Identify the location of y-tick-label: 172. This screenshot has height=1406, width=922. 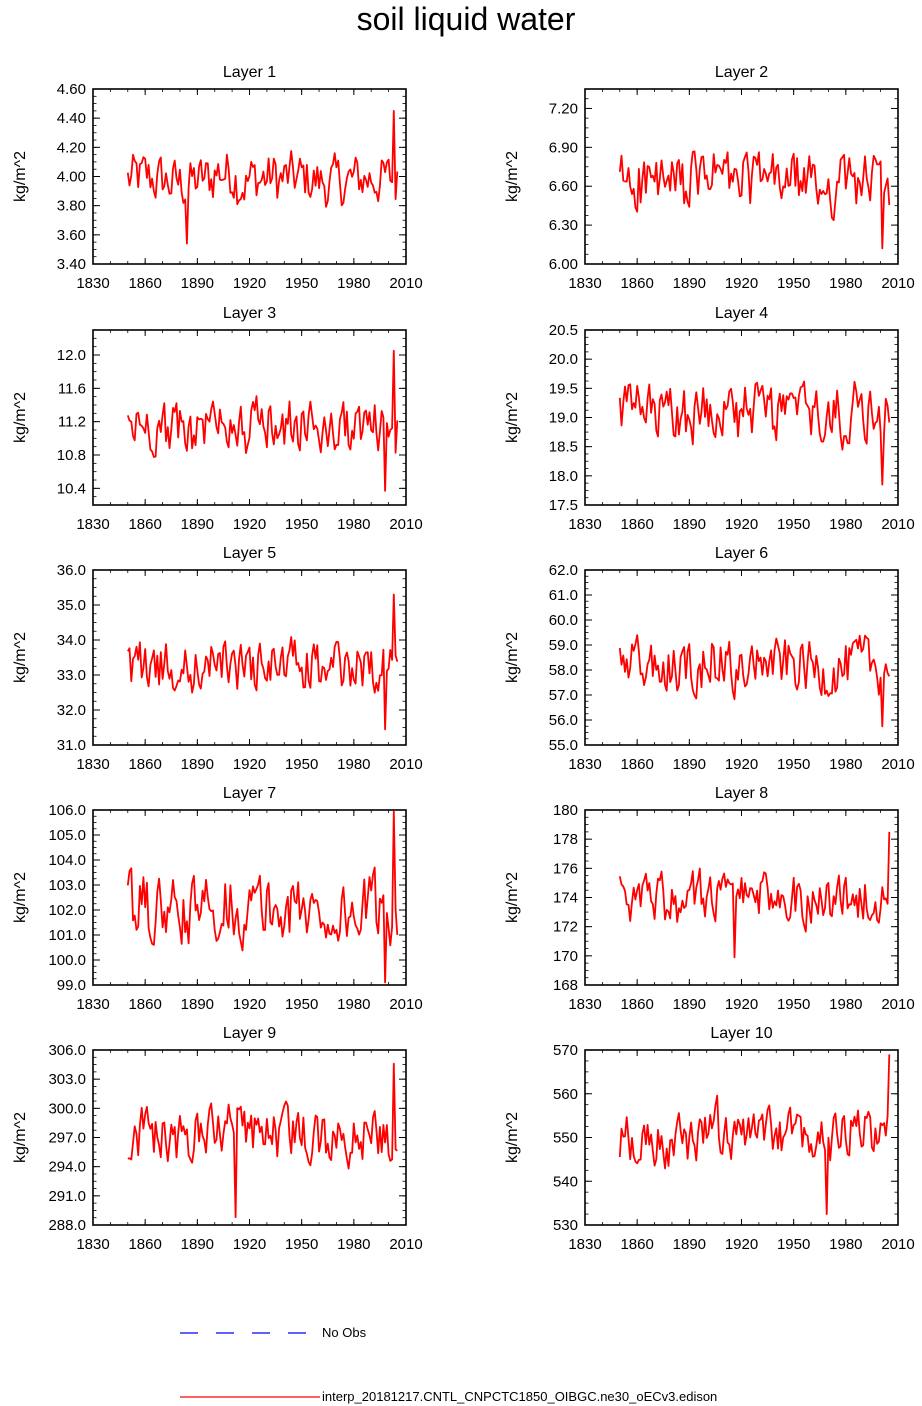
(565, 927).